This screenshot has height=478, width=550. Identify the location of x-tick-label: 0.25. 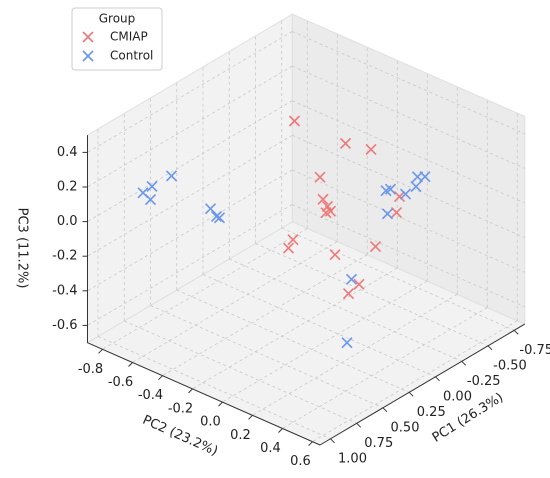
(431, 412).